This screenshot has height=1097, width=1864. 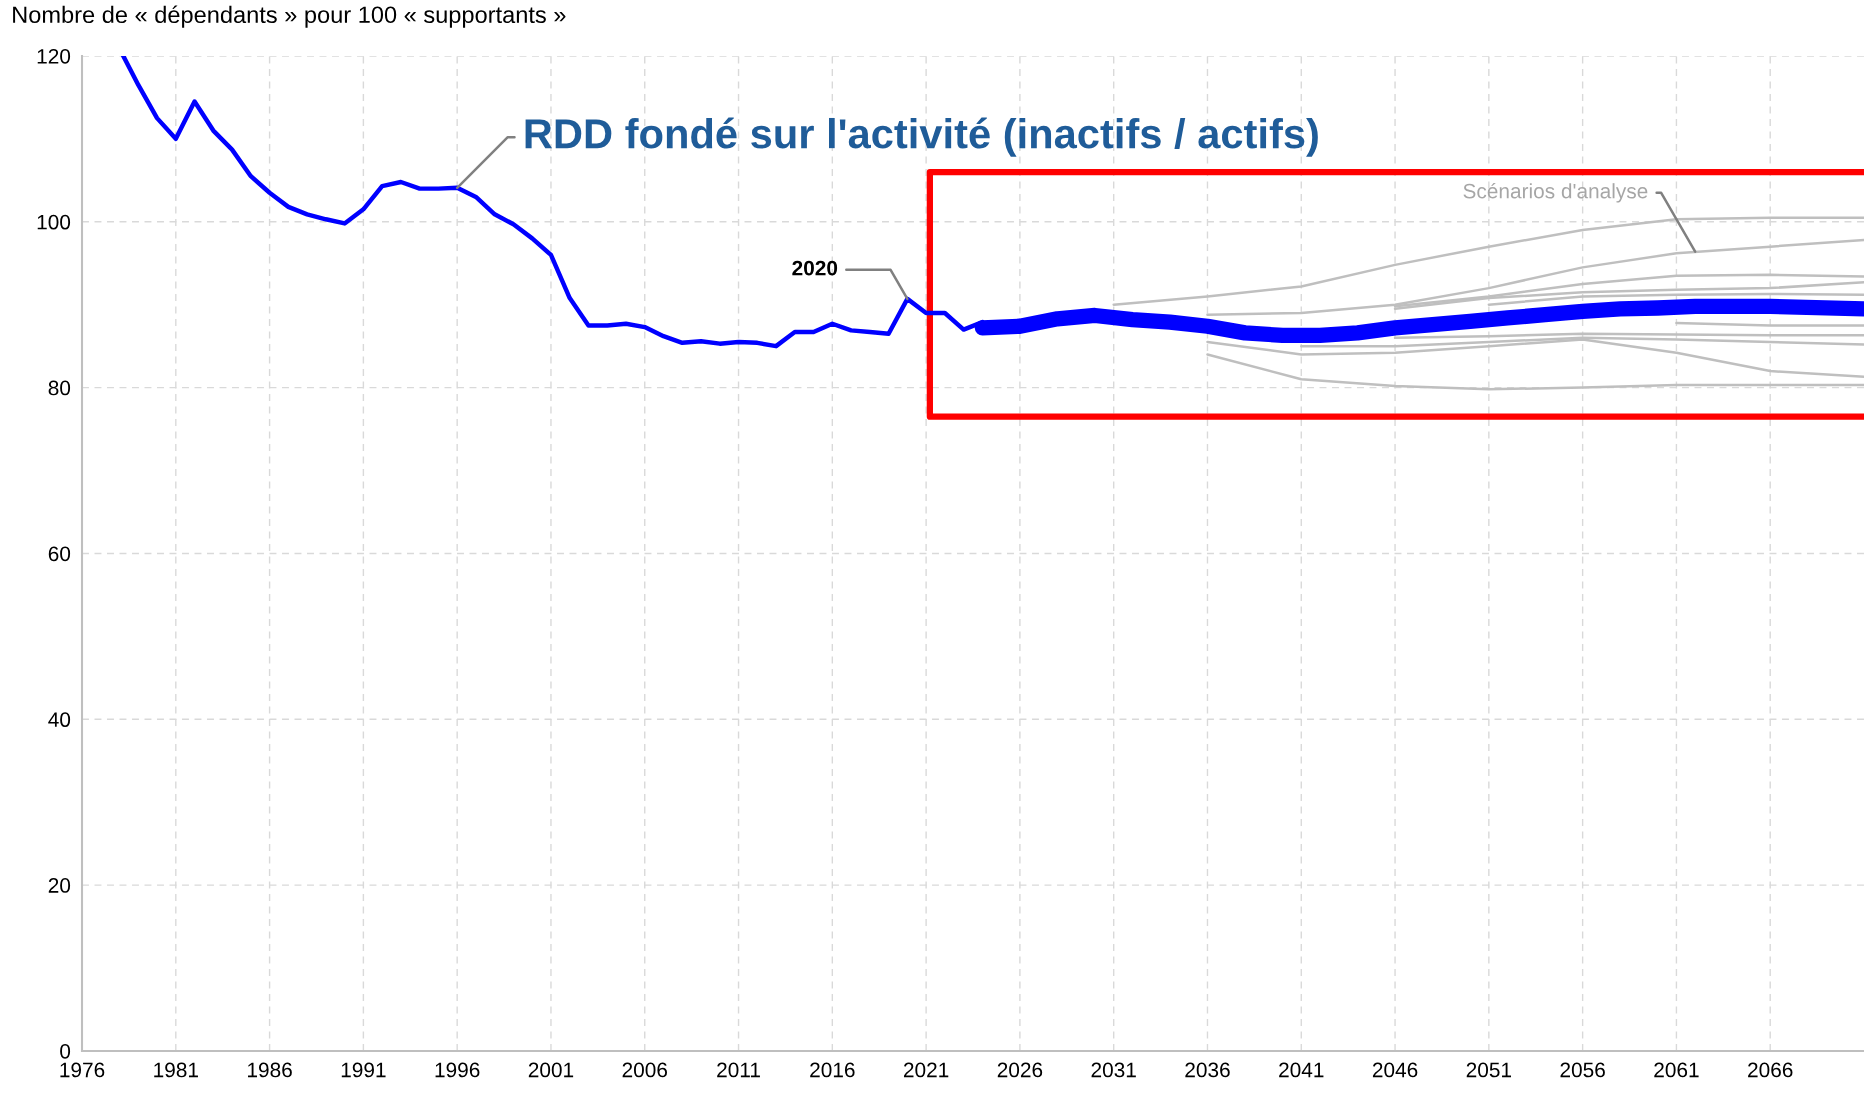 What do you see at coordinates (54, 56) in the screenshot?
I see `y-tick-label: 120` at bounding box center [54, 56].